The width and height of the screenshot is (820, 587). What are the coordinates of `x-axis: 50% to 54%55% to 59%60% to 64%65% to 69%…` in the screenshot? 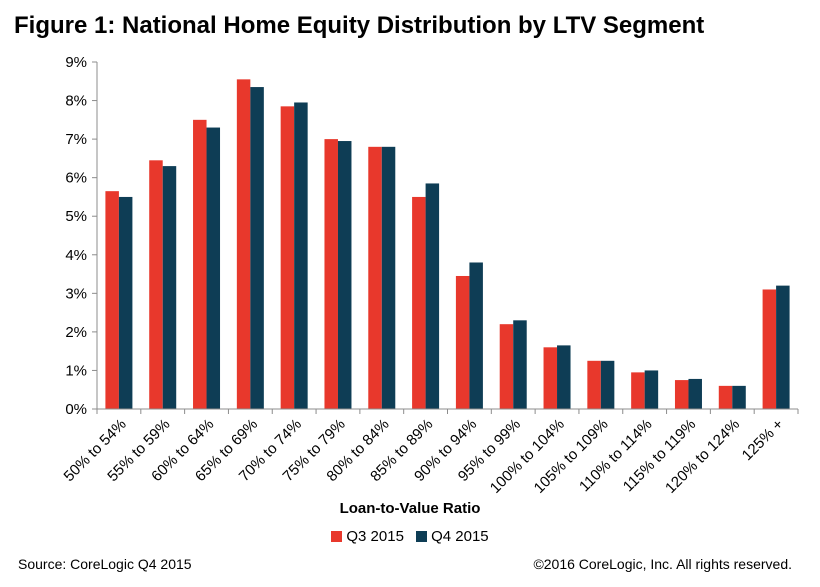 It's located at (430, 452).